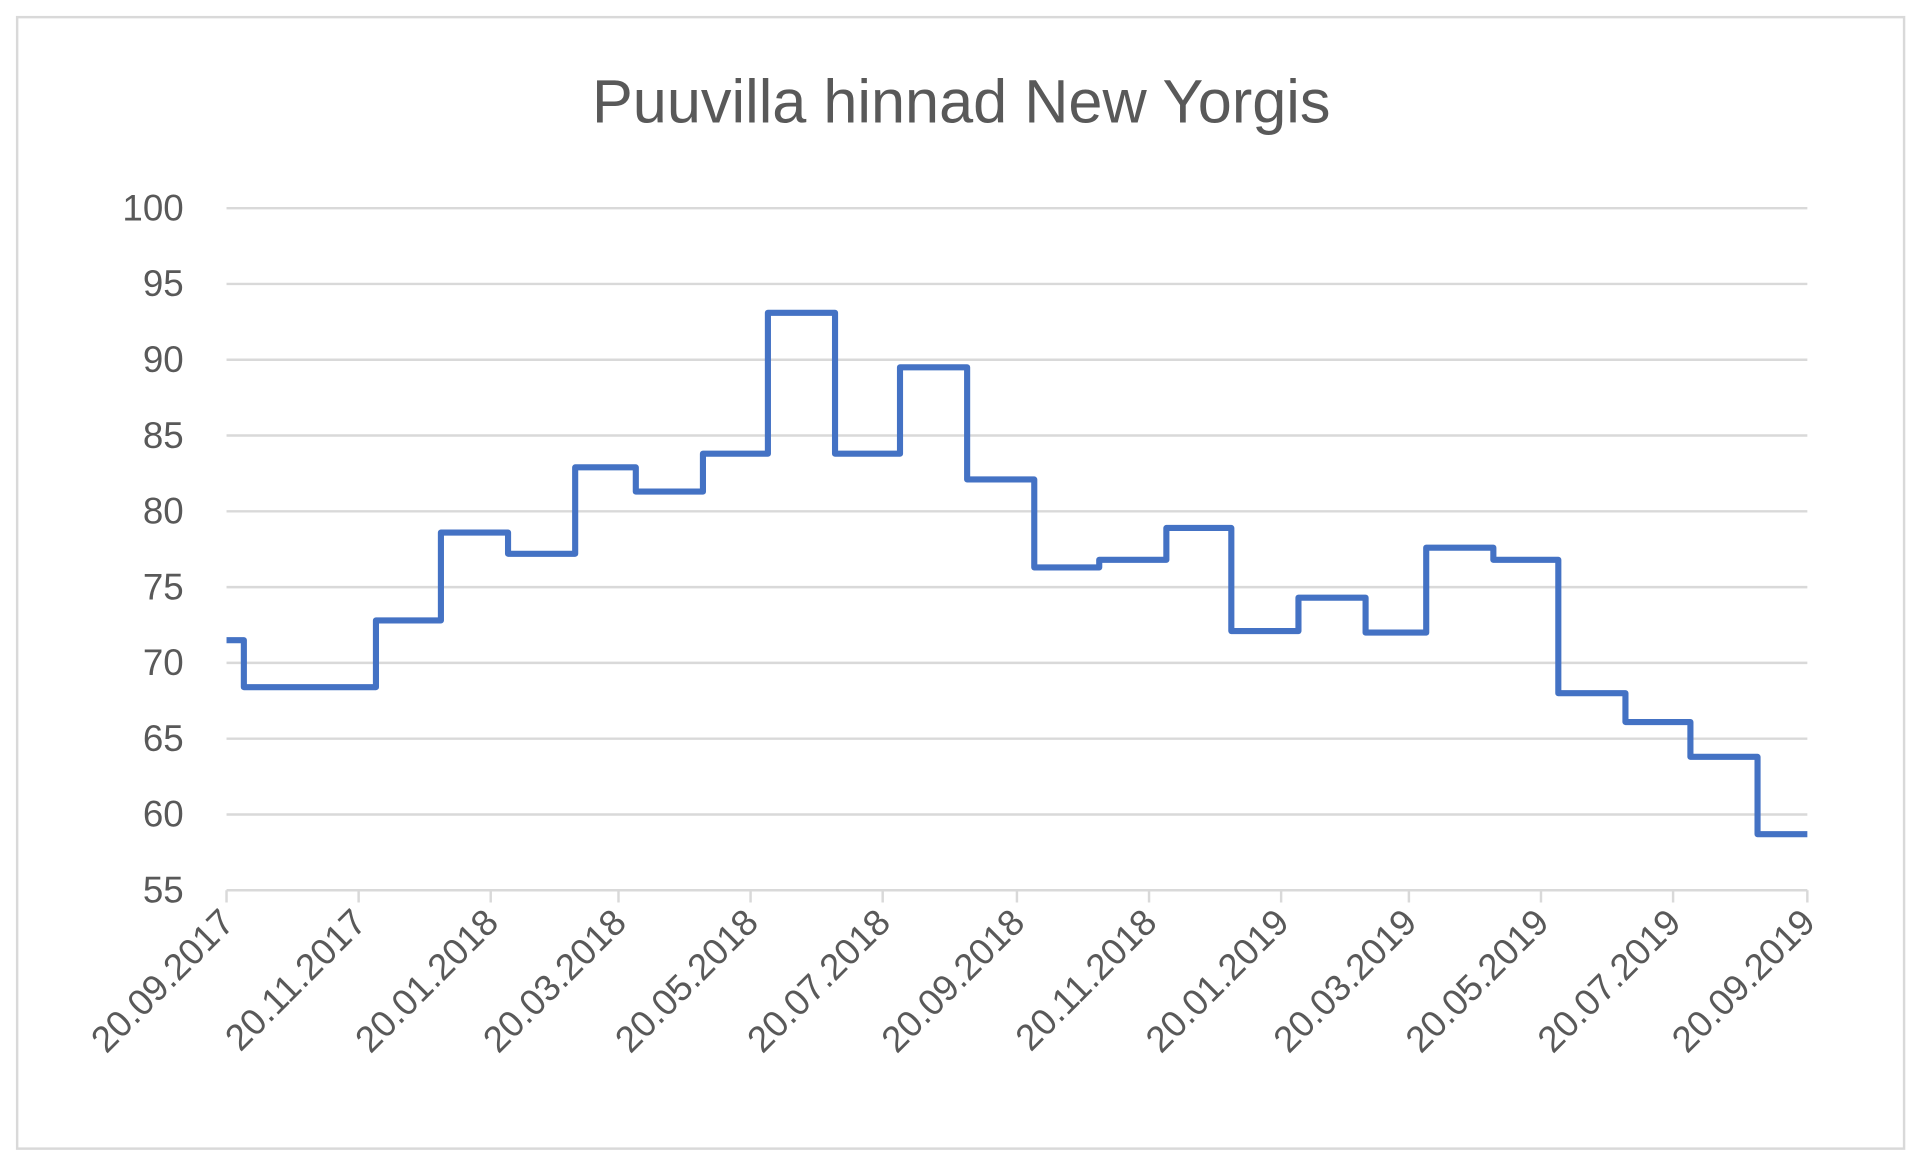 The image size is (1920, 1167). What do you see at coordinates (163, 283) in the screenshot?
I see `y-tick-label: 95` at bounding box center [163, 283].